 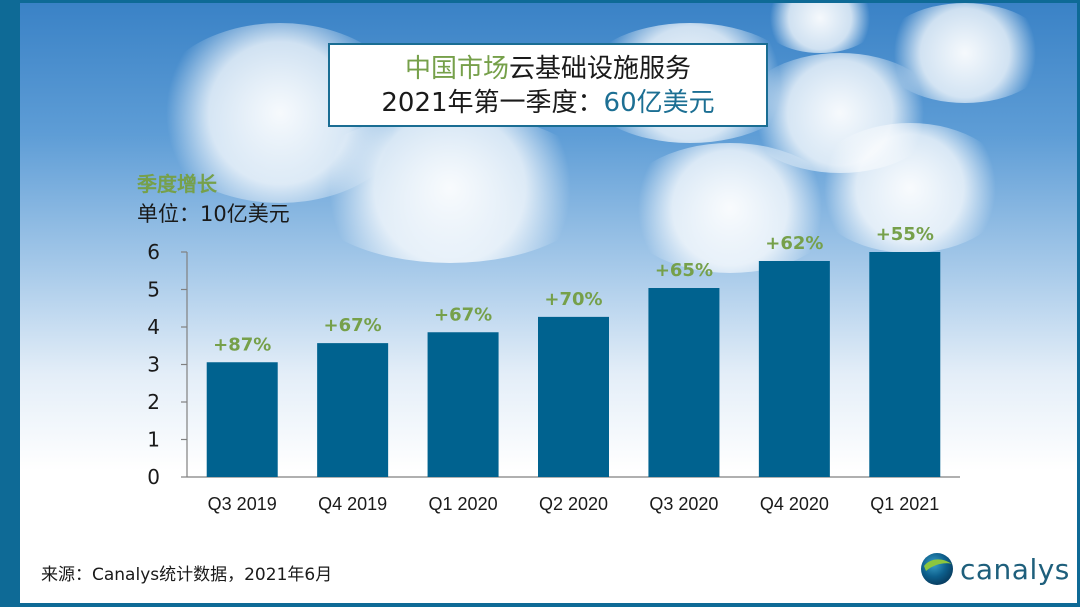 What do you see at coordinates (242, 344) in the screenshot?
I see `growth-data-label: +87%` at bounding box center [242, 344].